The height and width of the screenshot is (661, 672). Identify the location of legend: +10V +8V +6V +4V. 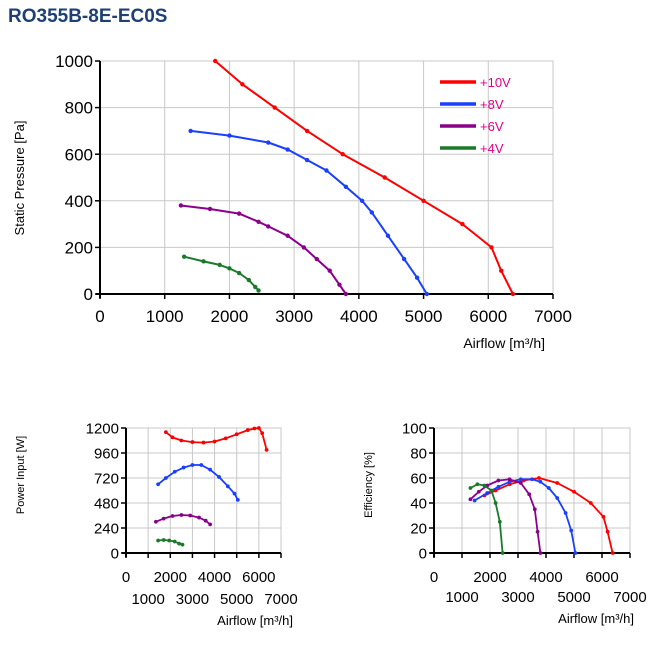
(475, 115).